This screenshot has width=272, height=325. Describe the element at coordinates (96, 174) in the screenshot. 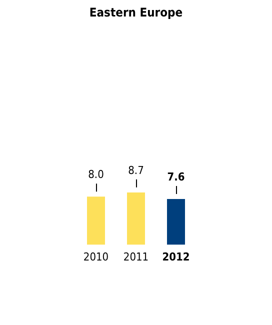

I see `data-label: 8.0` at that location.